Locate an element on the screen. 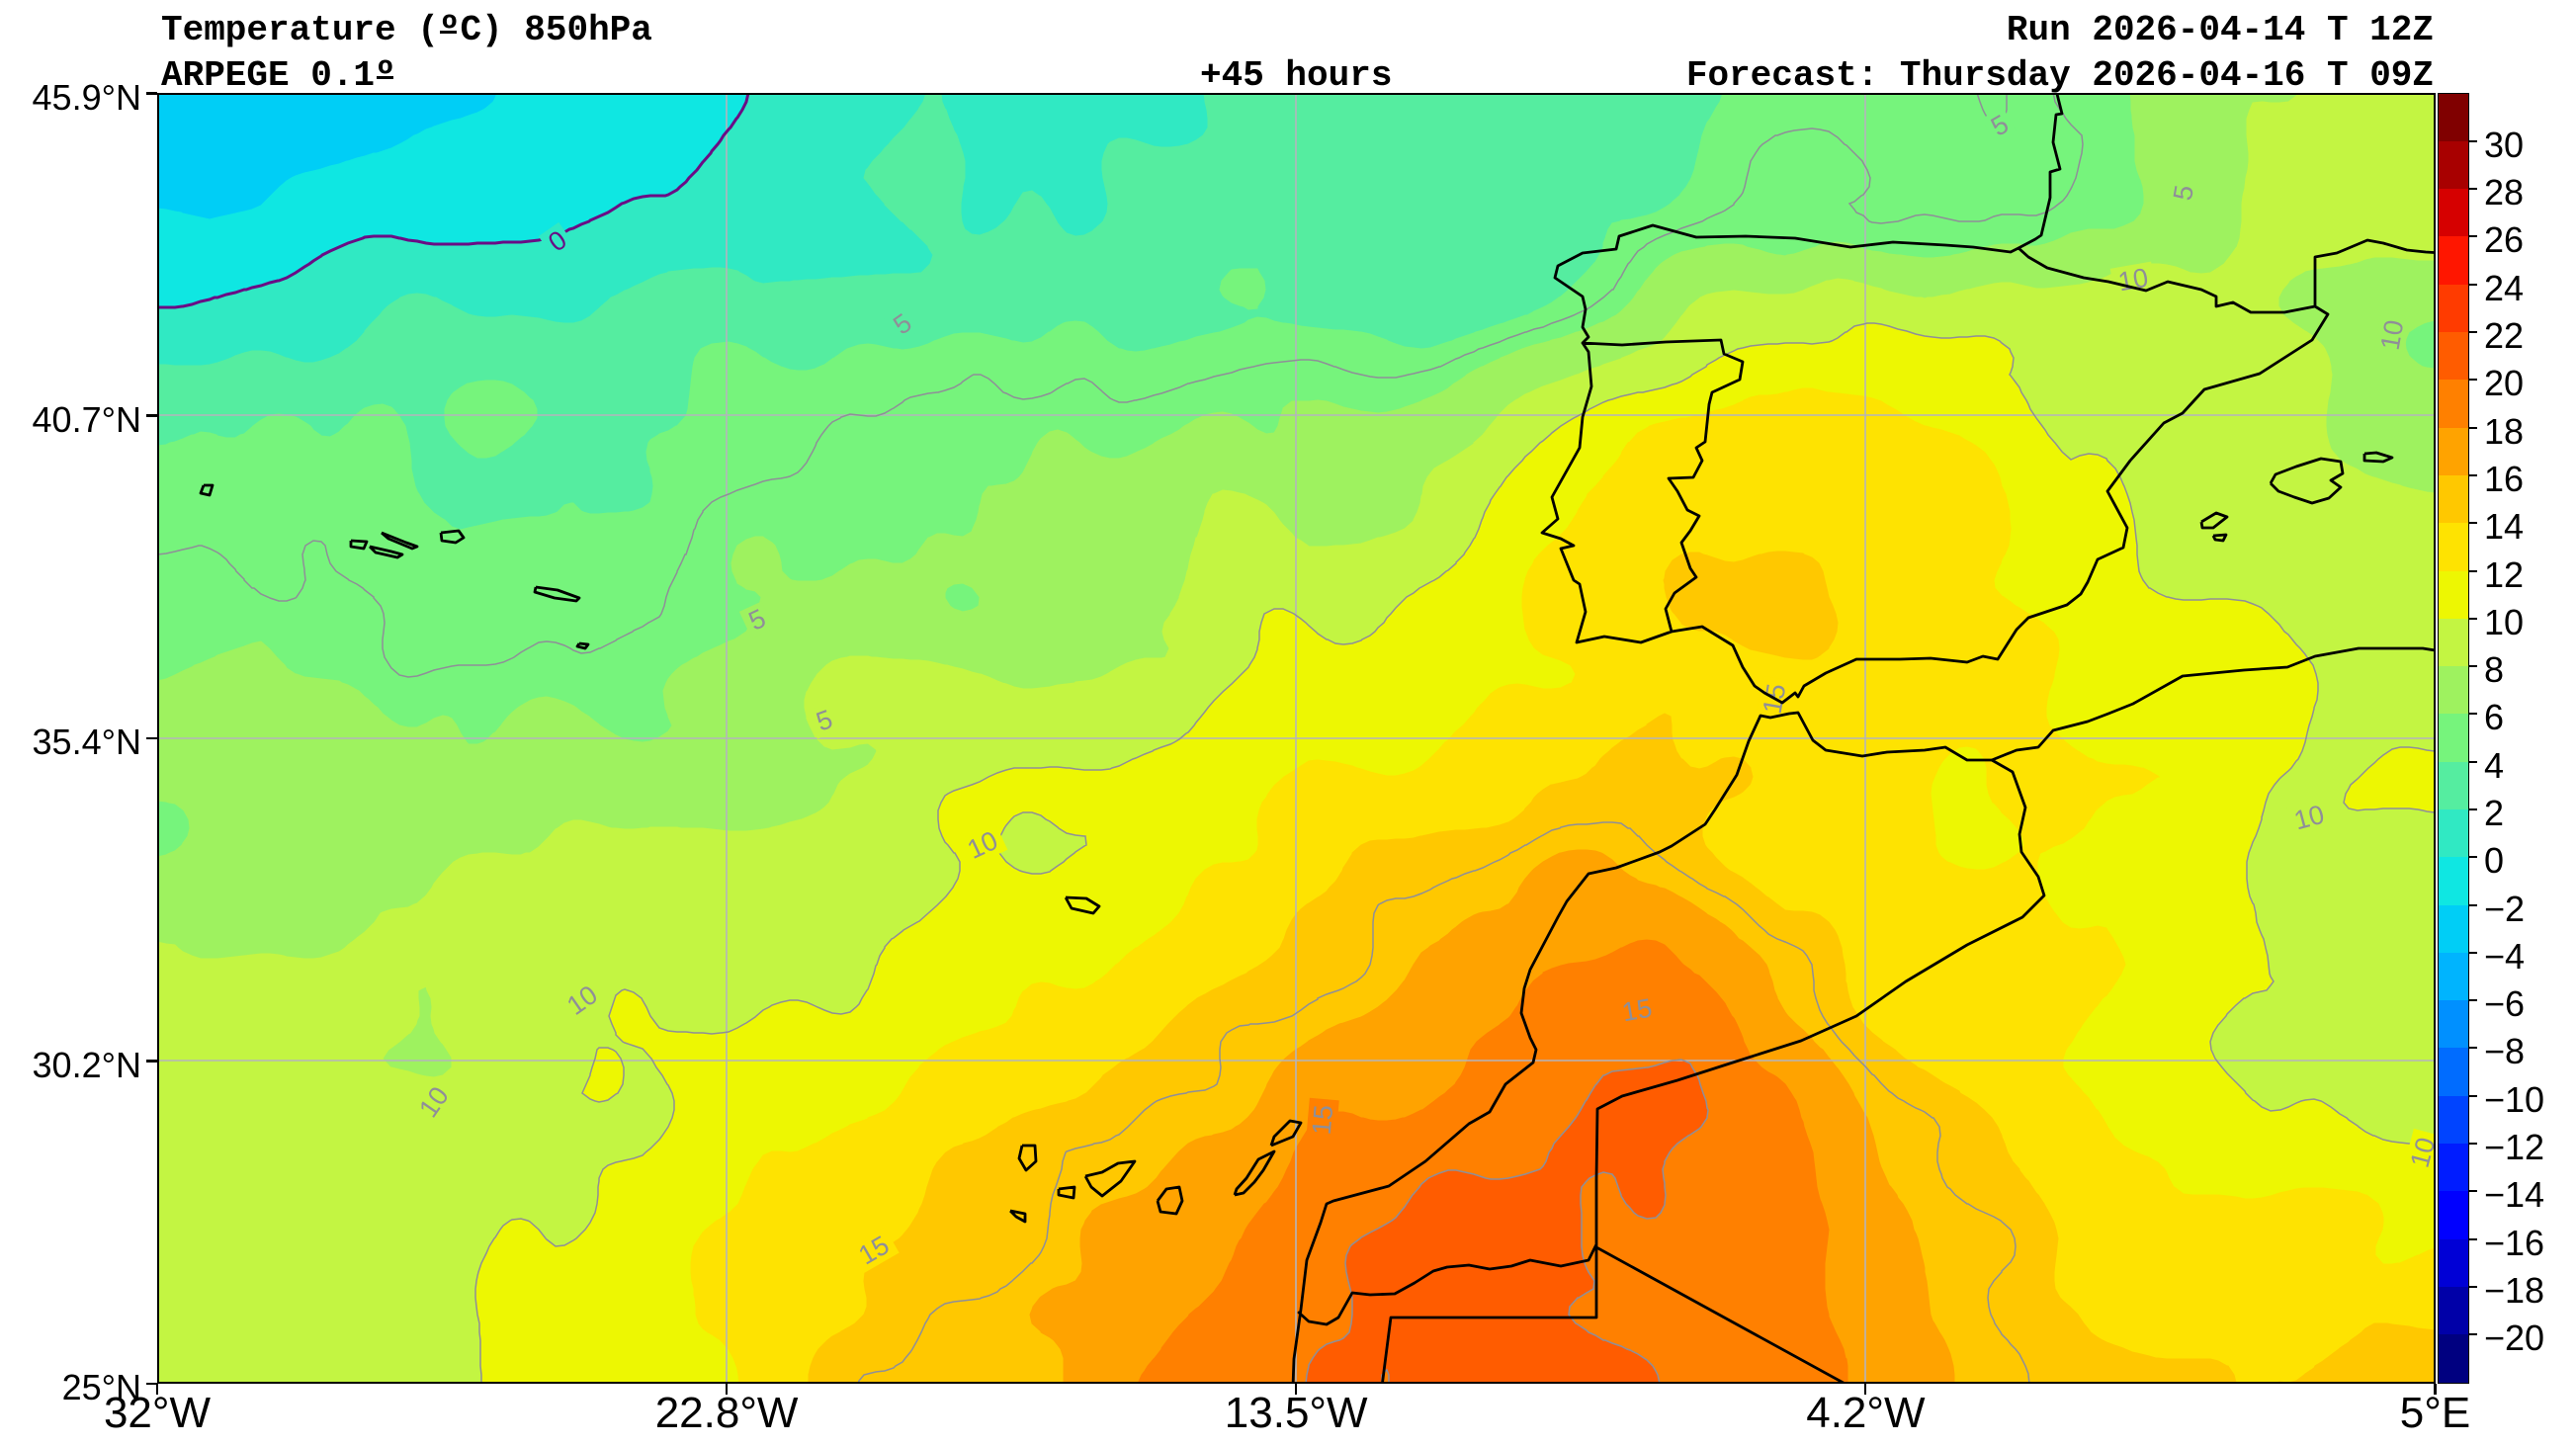 The height and width of the screenshot is (1446, 2576). svg-text: 5 is located at coordinates (2183, 193).